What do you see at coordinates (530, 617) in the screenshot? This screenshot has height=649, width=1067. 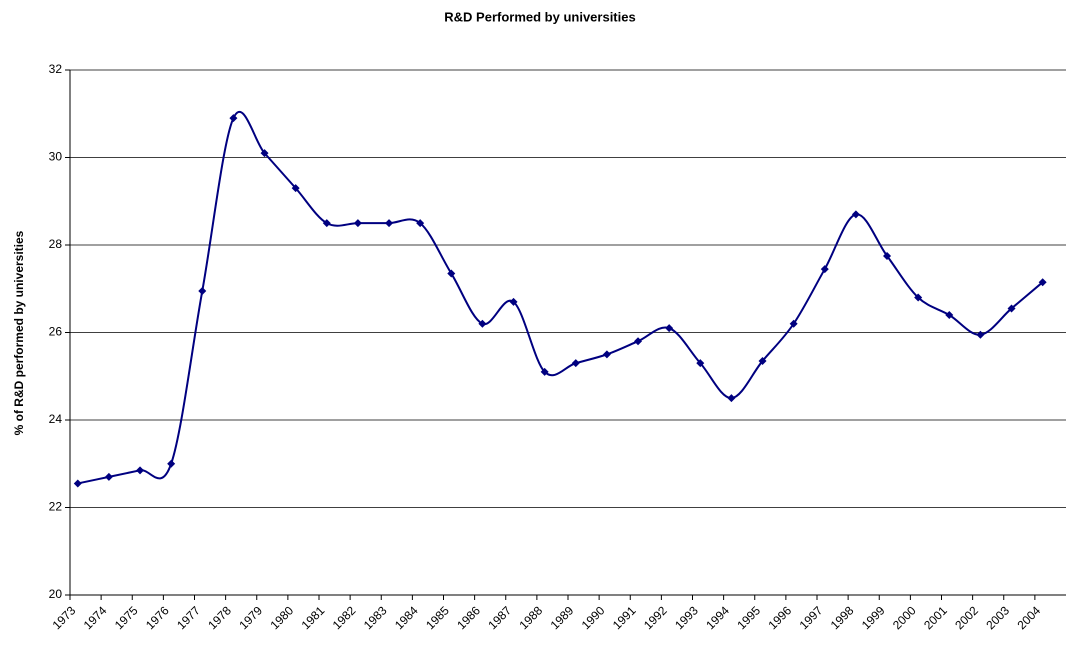 I see `x-tick-label: 1988` at bounding box center [530, 617].